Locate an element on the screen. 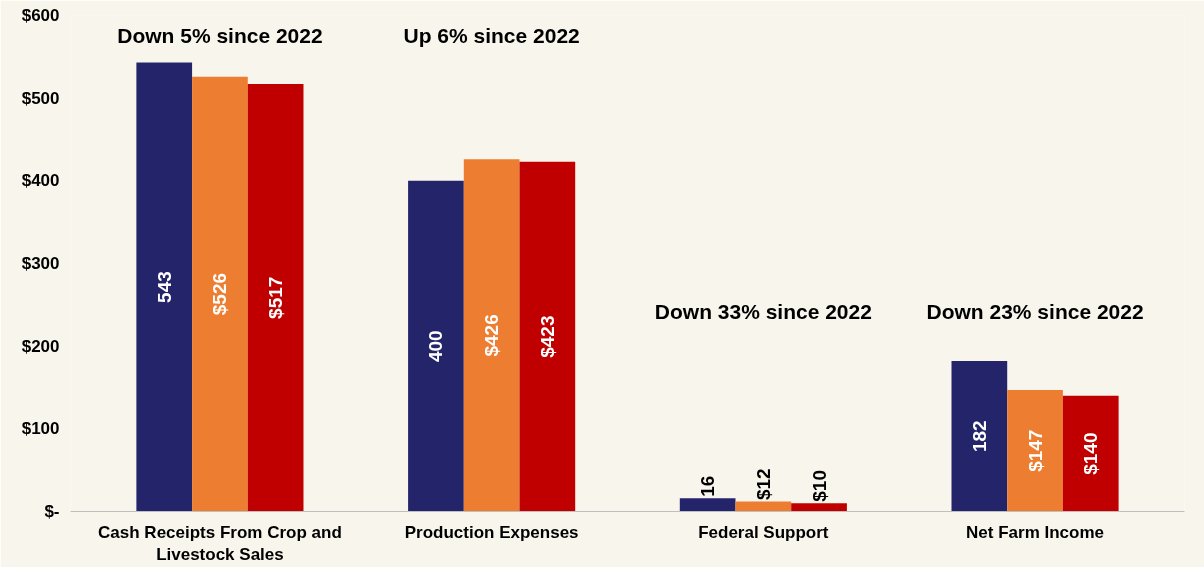 The image size is (1204, 567). y-tick-label: $- is located at coordinates (52, 511).